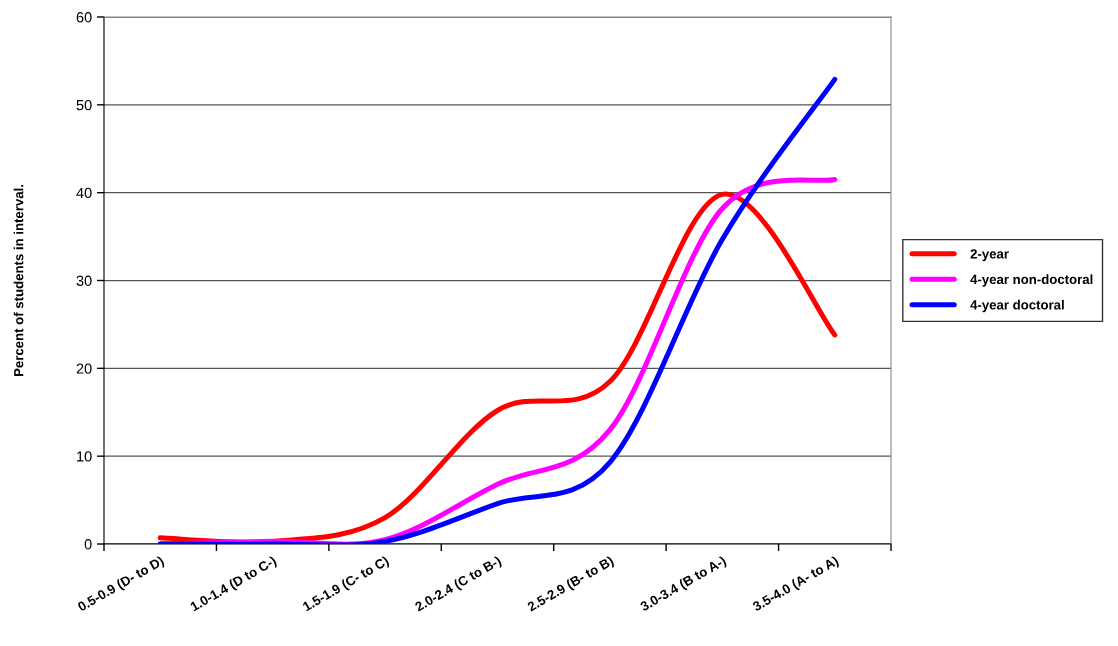  What do you see at coordinates (84, 17) in the screenshot?
I see `y-tick-label: 60` at bounding box center [84, 17].